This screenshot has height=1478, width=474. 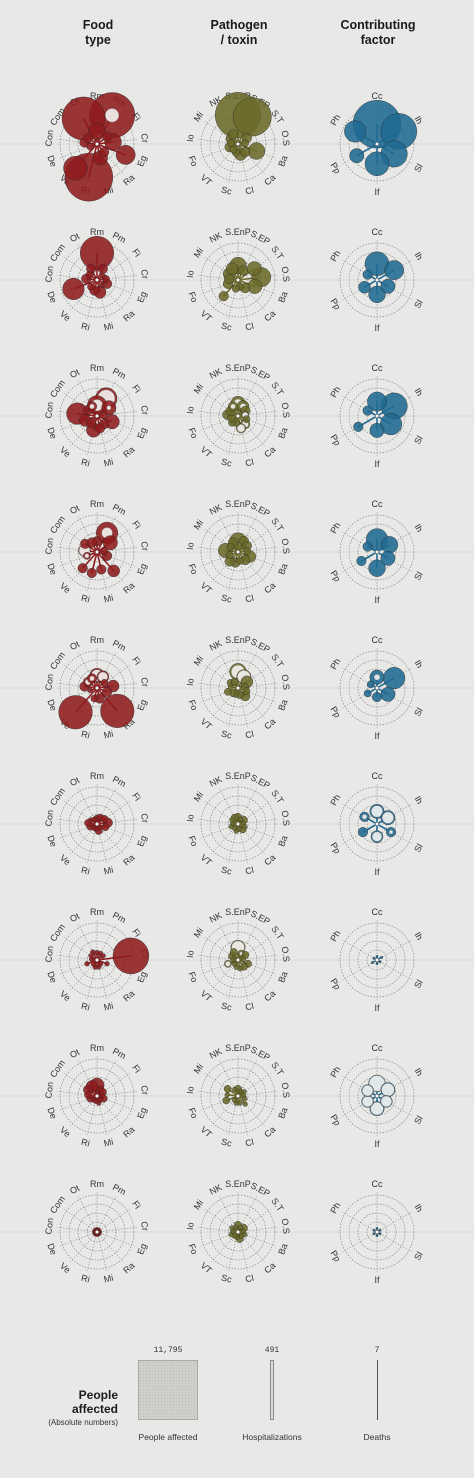 I want to click on category-label: Ra, so click(x=128, y=859).